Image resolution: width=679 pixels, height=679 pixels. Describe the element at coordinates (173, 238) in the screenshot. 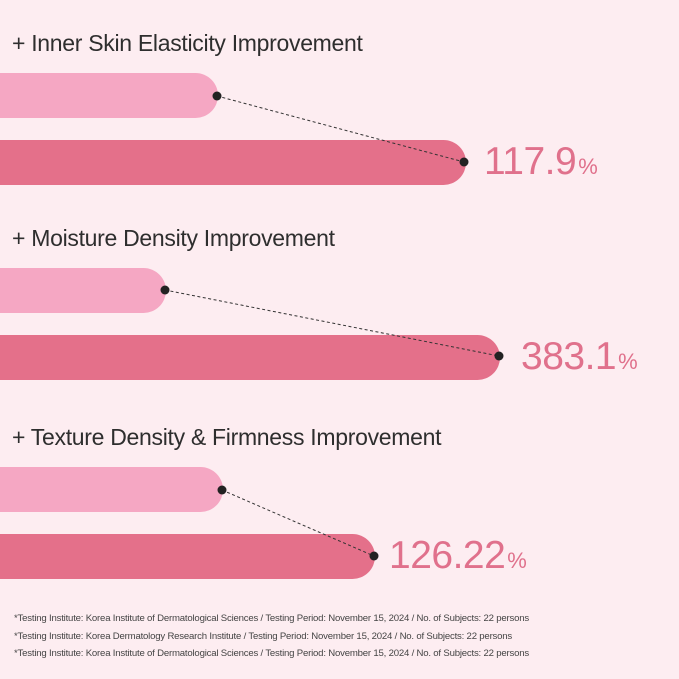

I see `group-title: + Moisture Density Improvement` at that location.